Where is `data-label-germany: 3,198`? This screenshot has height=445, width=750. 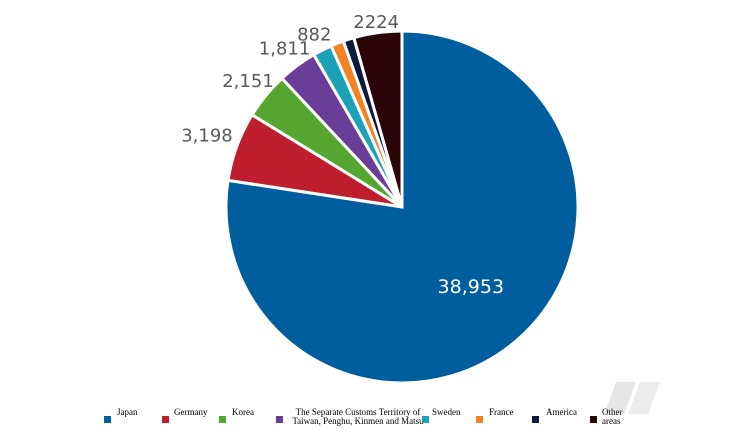
data-label-germany: 3,198 is located at coordinates (207, 136).